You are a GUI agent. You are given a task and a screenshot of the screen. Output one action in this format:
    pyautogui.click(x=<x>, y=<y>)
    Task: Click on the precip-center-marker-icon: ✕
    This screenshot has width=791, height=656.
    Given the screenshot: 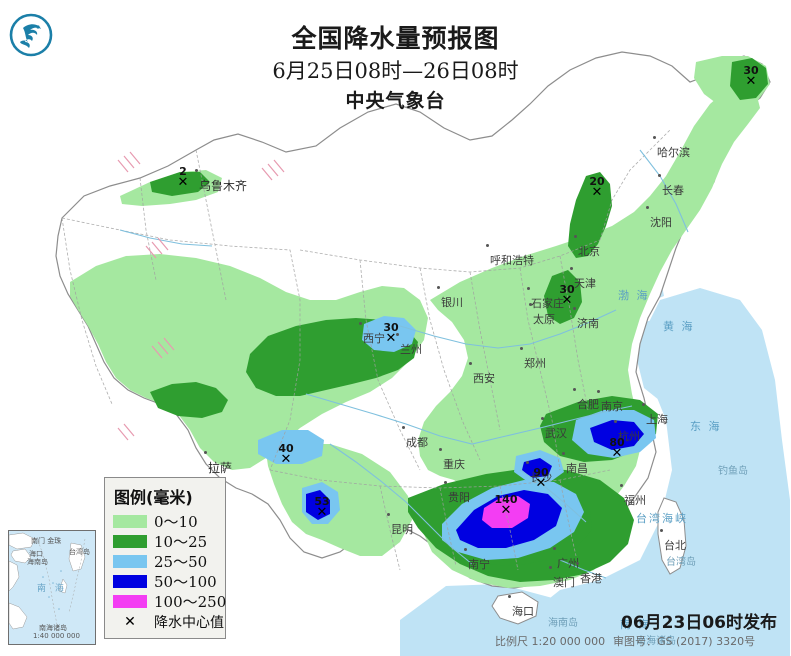 What is the action you would take?
    pyautogui.click(x=130, y=621)
    